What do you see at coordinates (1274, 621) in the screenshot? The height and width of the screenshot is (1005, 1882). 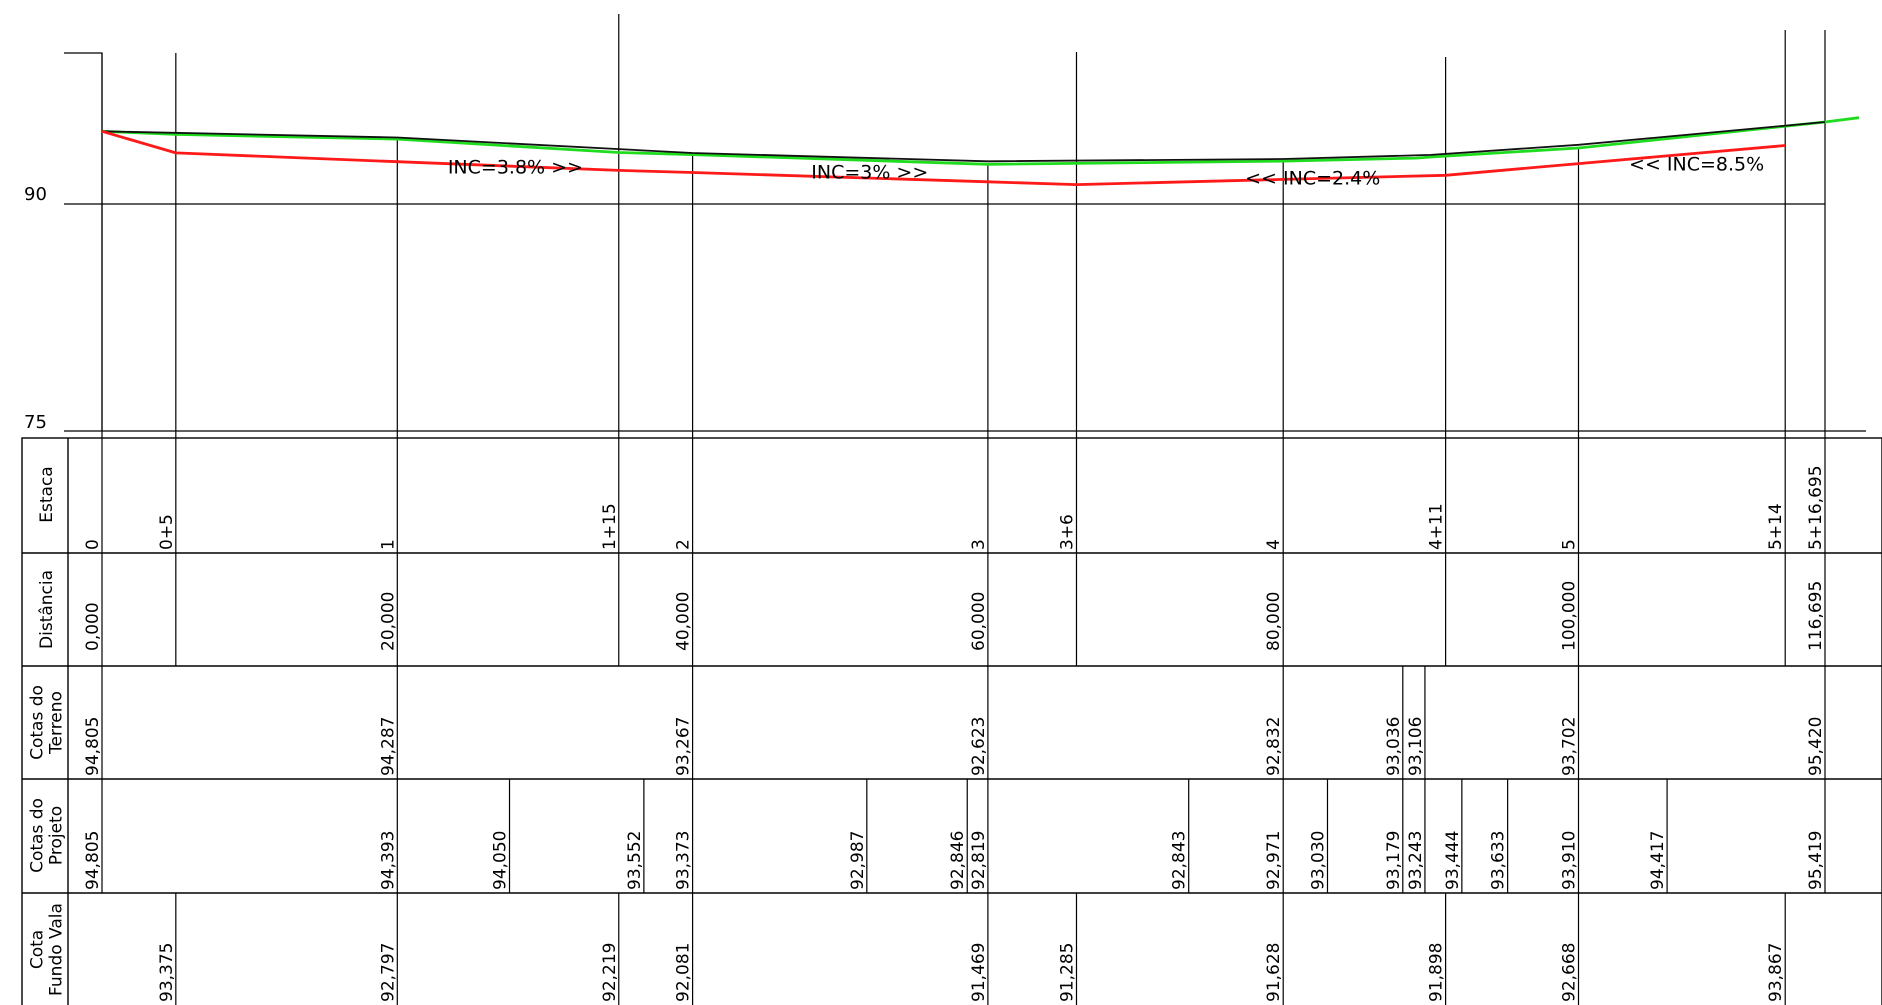 I see `distancia-value: 80,000` at bounding box center [1274, 621].